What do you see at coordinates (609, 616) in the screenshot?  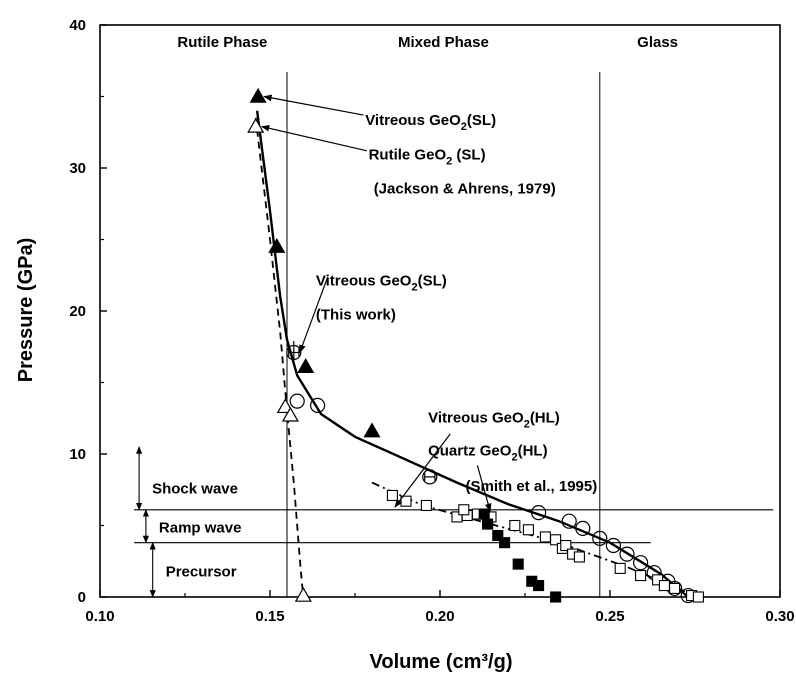 I see `x-tick-label: 0.25` at bounding box center [609, 616].